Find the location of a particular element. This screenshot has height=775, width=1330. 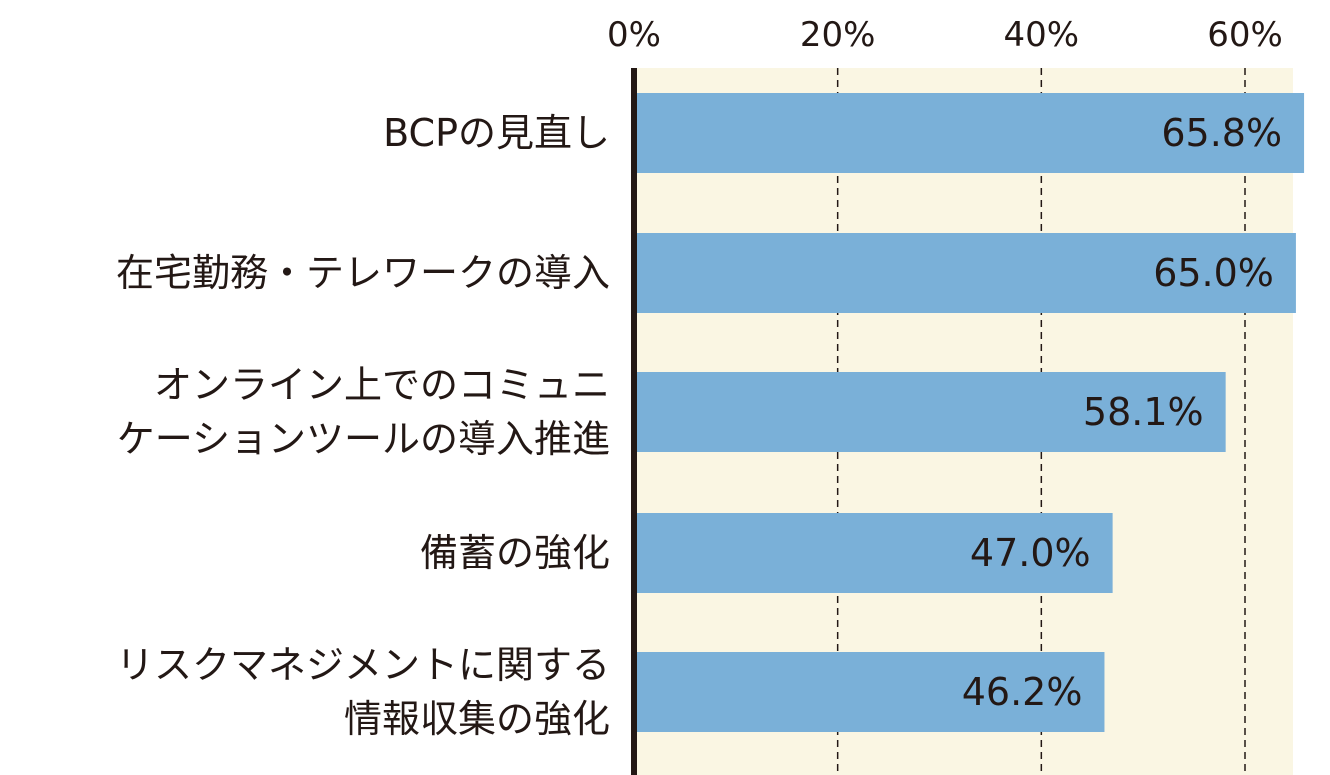

value-label-2: 65.0% is located at coordinates (1213, 273).